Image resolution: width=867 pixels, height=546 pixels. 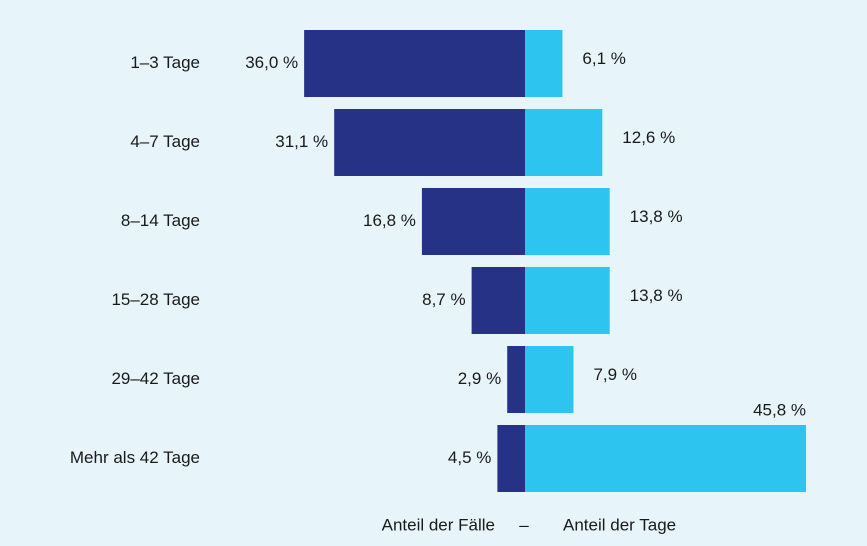 I want to click on category-label: 8–14 Tage, so click(x=160, y=220).